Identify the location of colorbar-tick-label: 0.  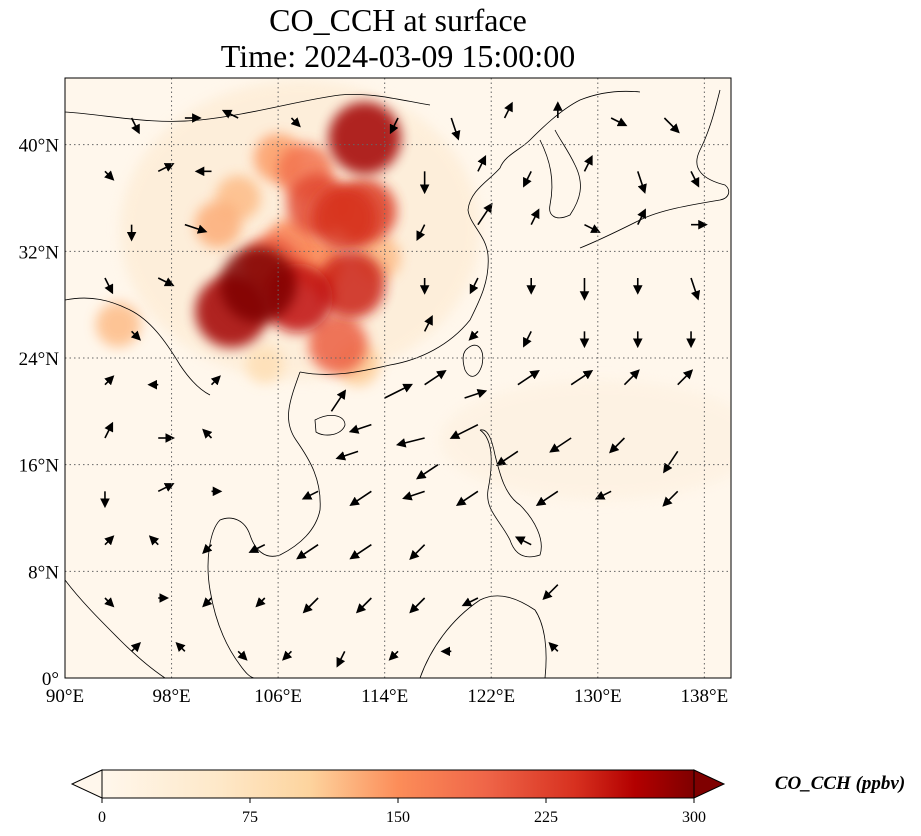
(102, 817).